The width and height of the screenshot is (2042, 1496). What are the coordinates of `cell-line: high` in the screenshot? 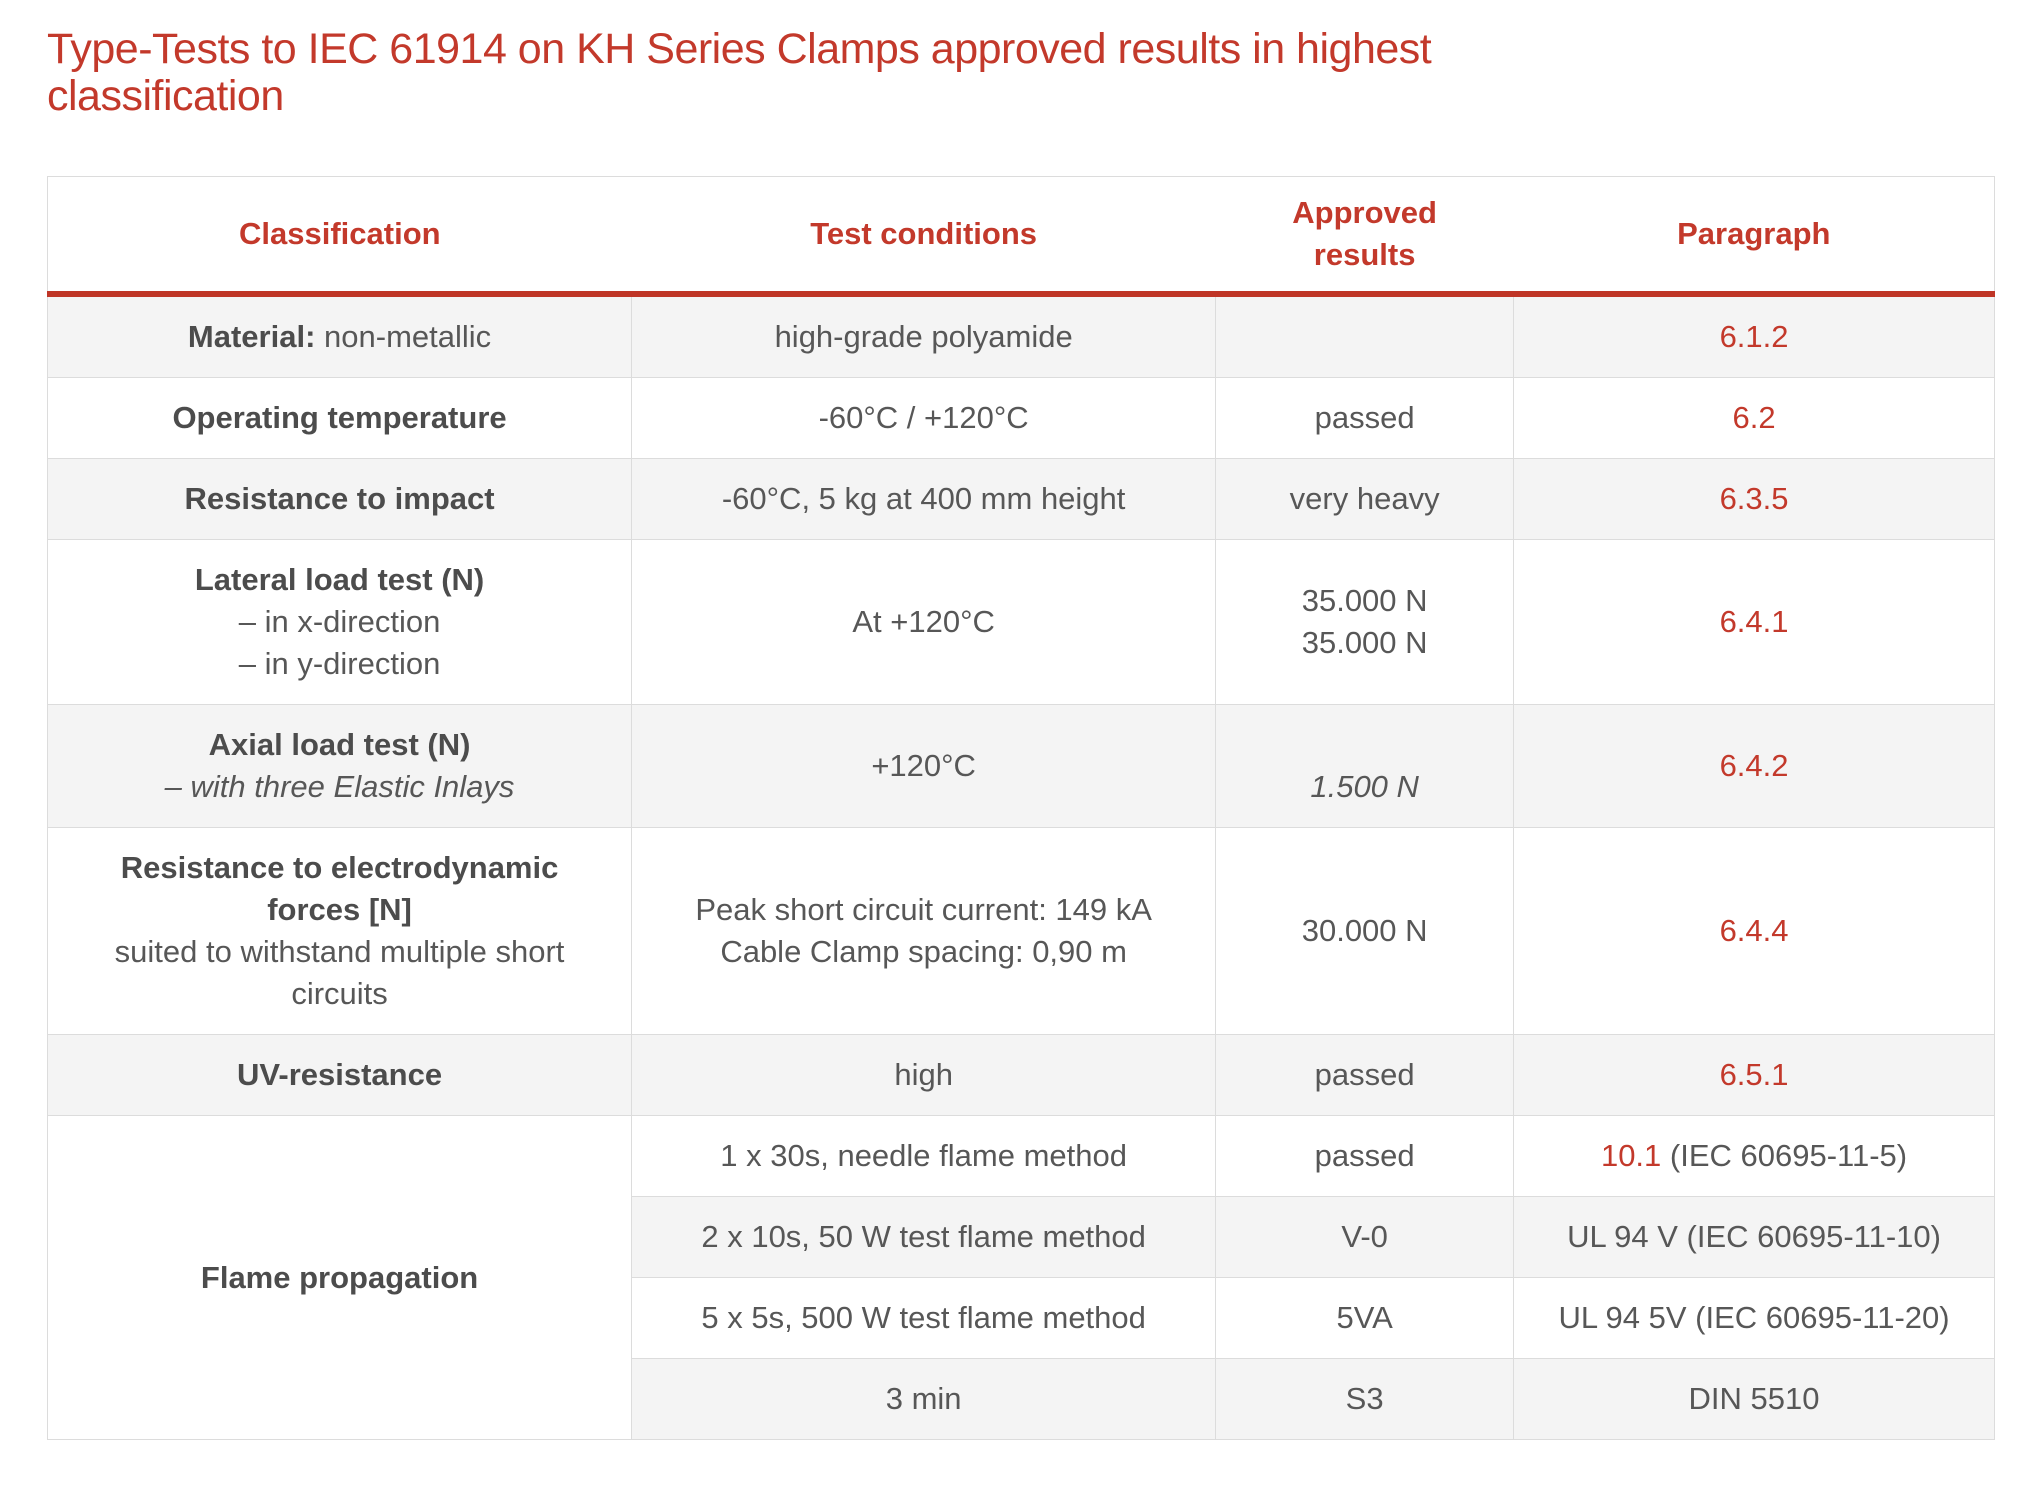 It's located at (923, 1075).